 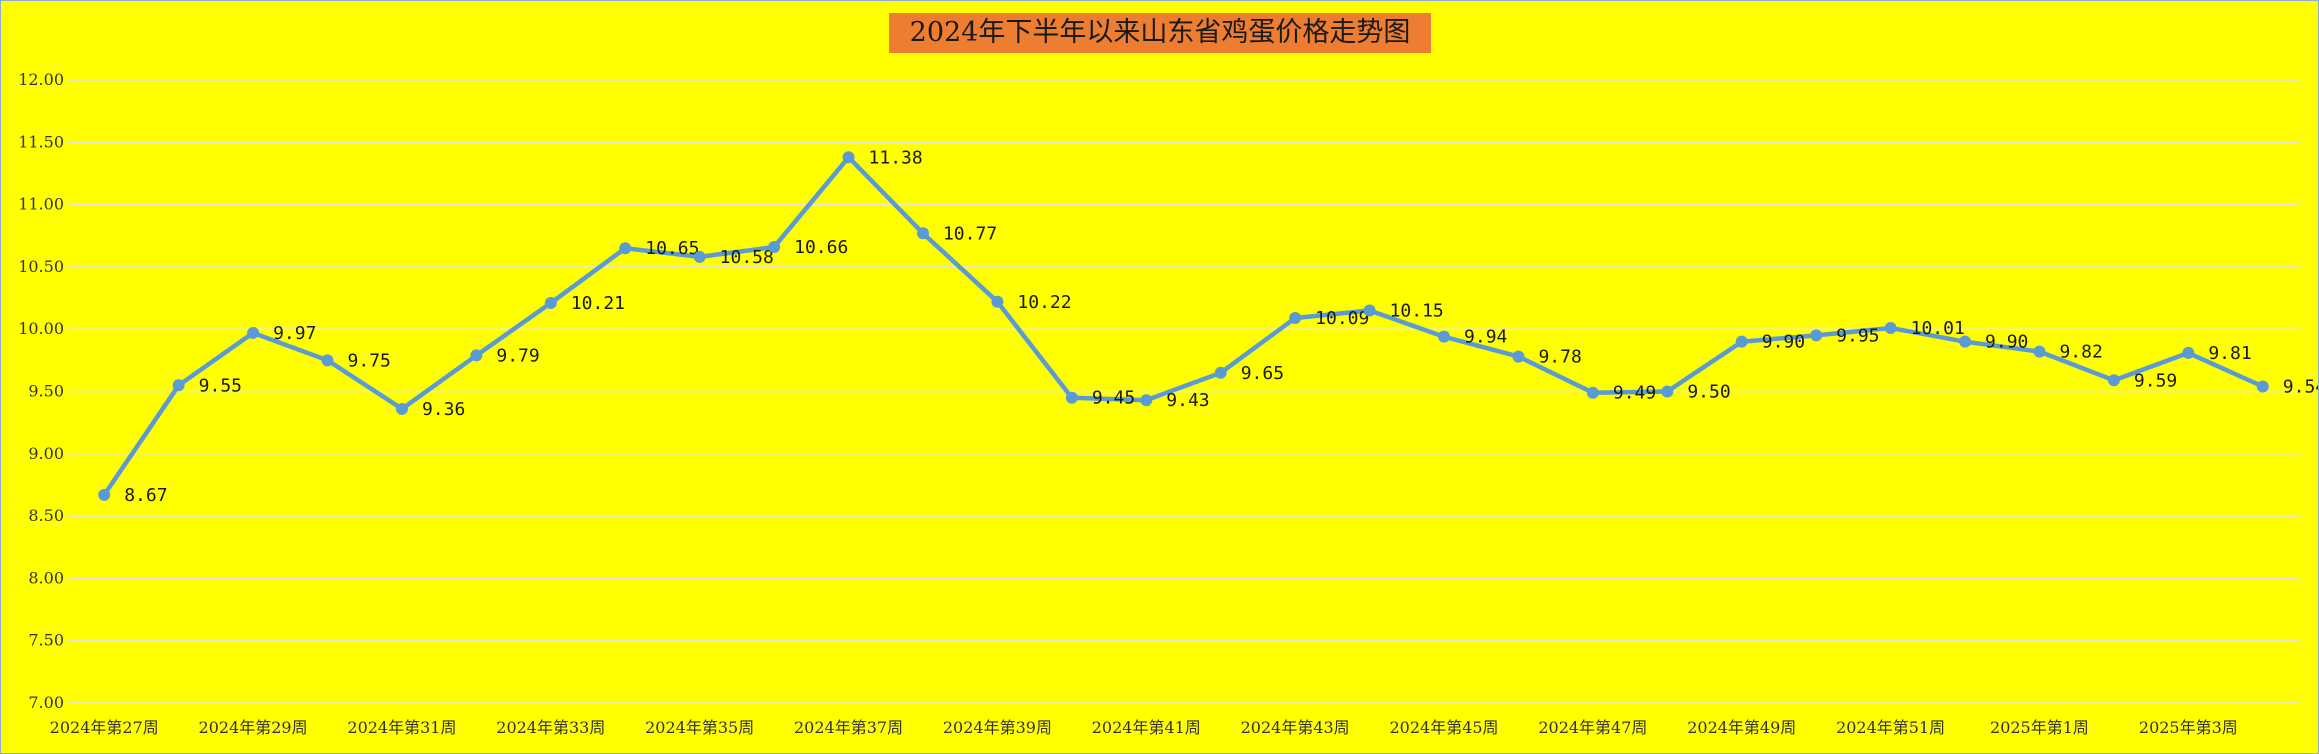 What do you see at coordinates (46, 453) in the screenshot?
I see `y-tick-label: 9.00` at bounding box center [46, 453].